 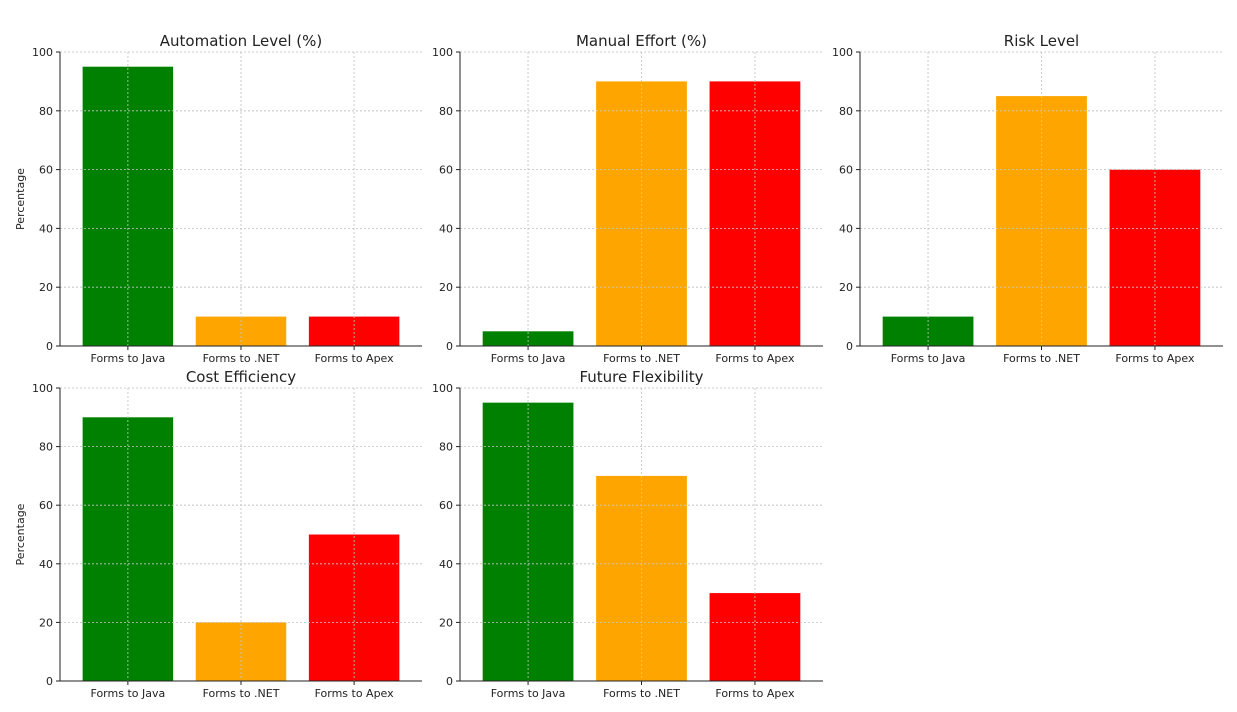 I want to click on chart-title: Cost Efficiency, so click(x=241, y=377).